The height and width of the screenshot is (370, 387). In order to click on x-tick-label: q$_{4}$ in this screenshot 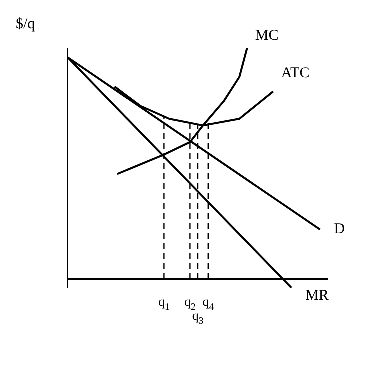, I will do `click(208, 303)`.